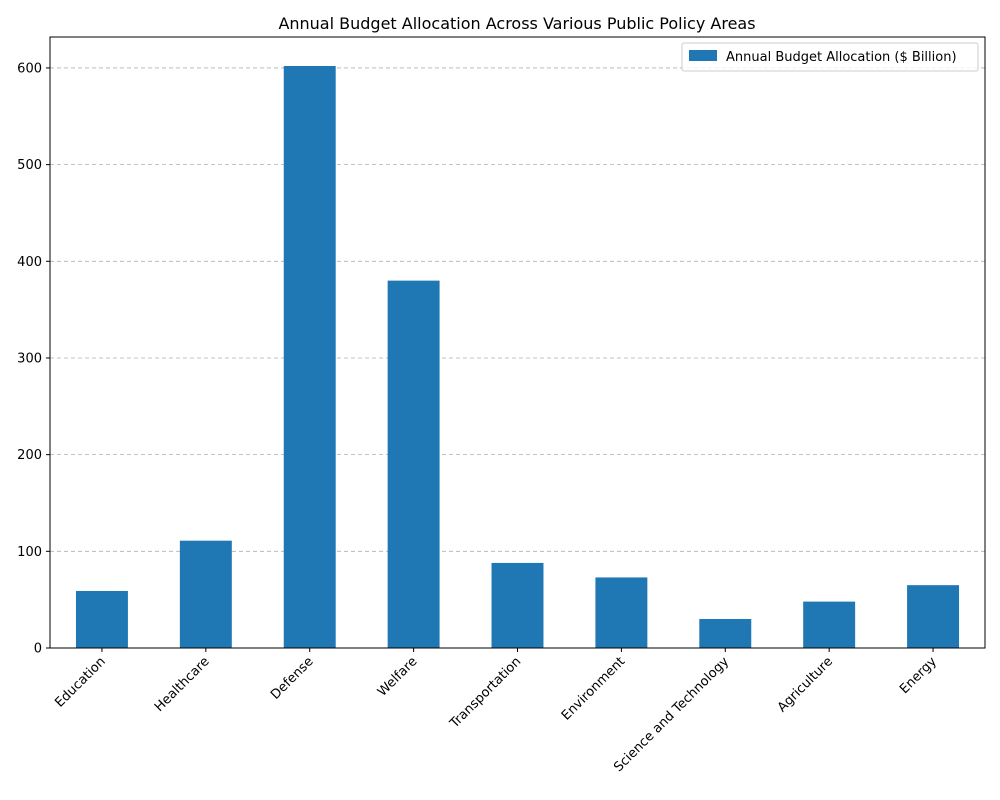  What do you see at coordinates (593, 688) in the screenshot?
I see `x-tick-label: Environment` at bounding box center [593, 688].